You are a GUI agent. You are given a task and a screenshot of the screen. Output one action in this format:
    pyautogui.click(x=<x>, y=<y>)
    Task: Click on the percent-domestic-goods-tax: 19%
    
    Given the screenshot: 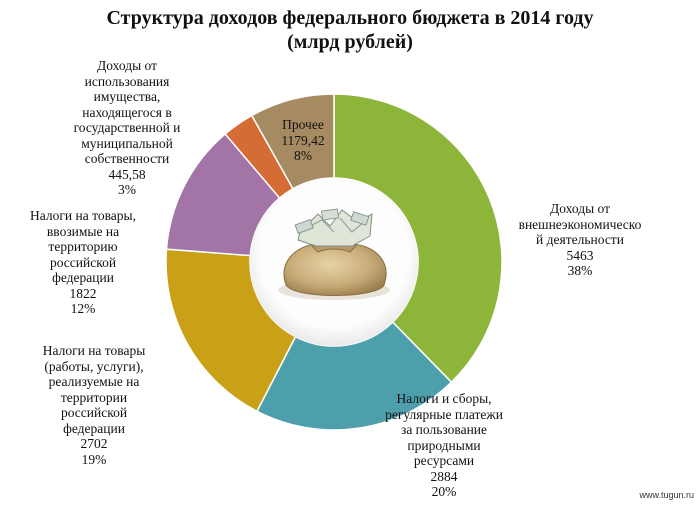 What is the action you would take?
    pyautogui.click(x=94, y=459)
    